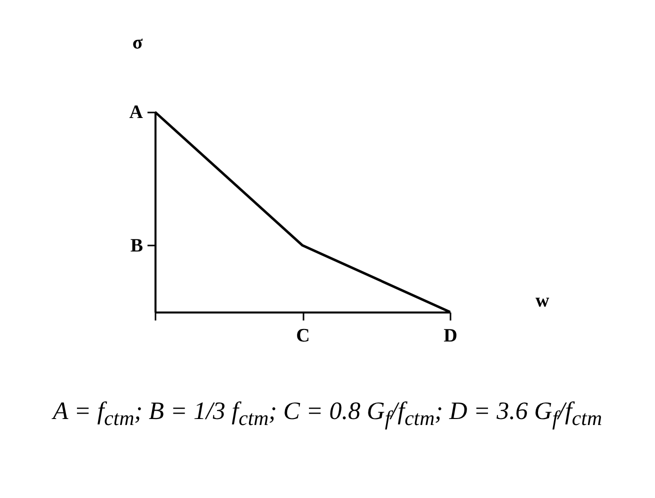  I want to click on x-axis-title: w, so click(543, 301).